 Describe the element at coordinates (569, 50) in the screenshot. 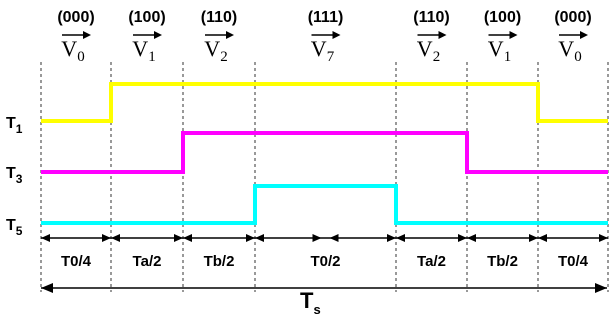

I see `voltage-vector-6: V0` at that location.